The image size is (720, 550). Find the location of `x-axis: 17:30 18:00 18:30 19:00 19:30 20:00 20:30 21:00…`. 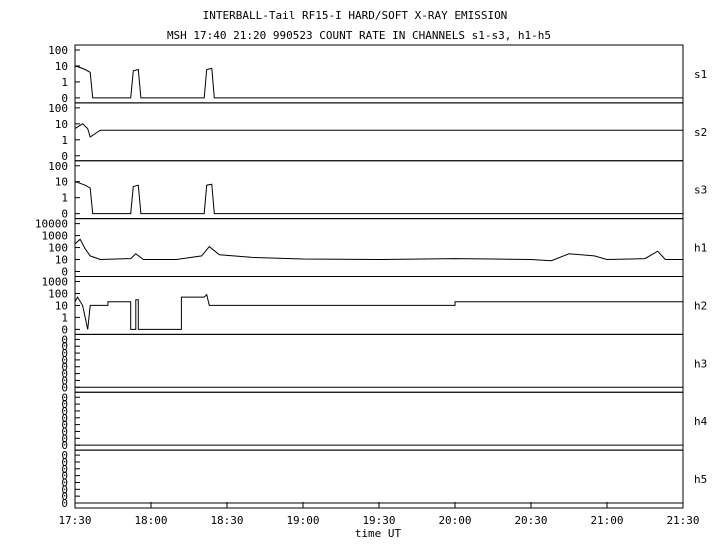

x-axis: 17:30 18:00 18:30 19:00 19:30 20:00 20:30 21:00… is located at coordinates (379, 514).